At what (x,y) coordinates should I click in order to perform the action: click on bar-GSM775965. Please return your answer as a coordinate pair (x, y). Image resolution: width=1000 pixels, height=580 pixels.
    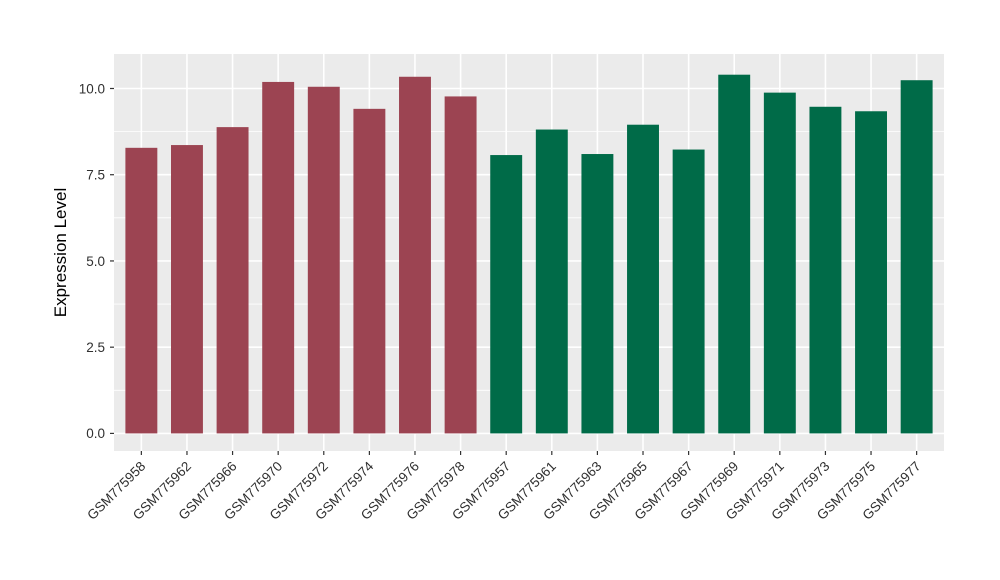
    Looking at the image, I should click on (643, 279).